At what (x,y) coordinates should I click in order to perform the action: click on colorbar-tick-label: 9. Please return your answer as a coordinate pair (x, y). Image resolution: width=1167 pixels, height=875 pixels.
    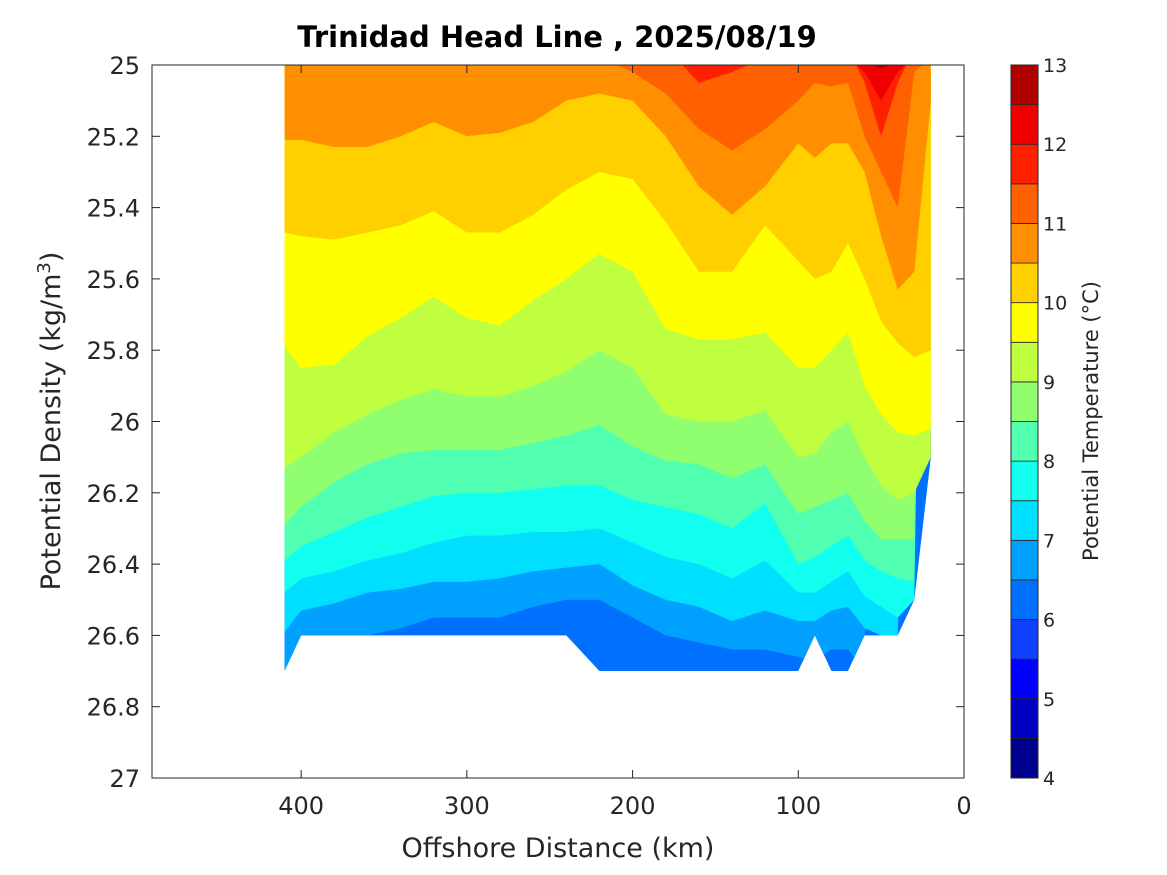
    Looking at the image, I should click on (1049, 383).